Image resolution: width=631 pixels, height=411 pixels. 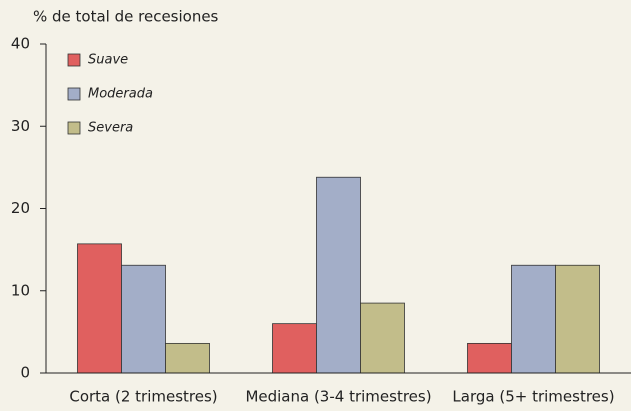 I want to click on x-tick-label: Corta (2 trimestres), so click(x=143, y=397).